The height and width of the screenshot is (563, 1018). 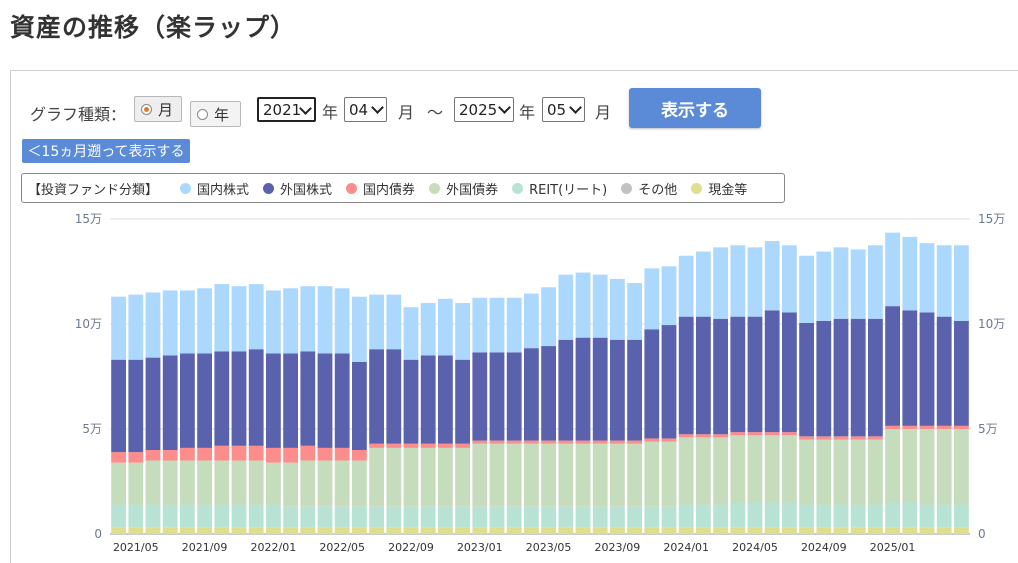 I want to click on from-month-select: 04, so click(x=365, y=109).